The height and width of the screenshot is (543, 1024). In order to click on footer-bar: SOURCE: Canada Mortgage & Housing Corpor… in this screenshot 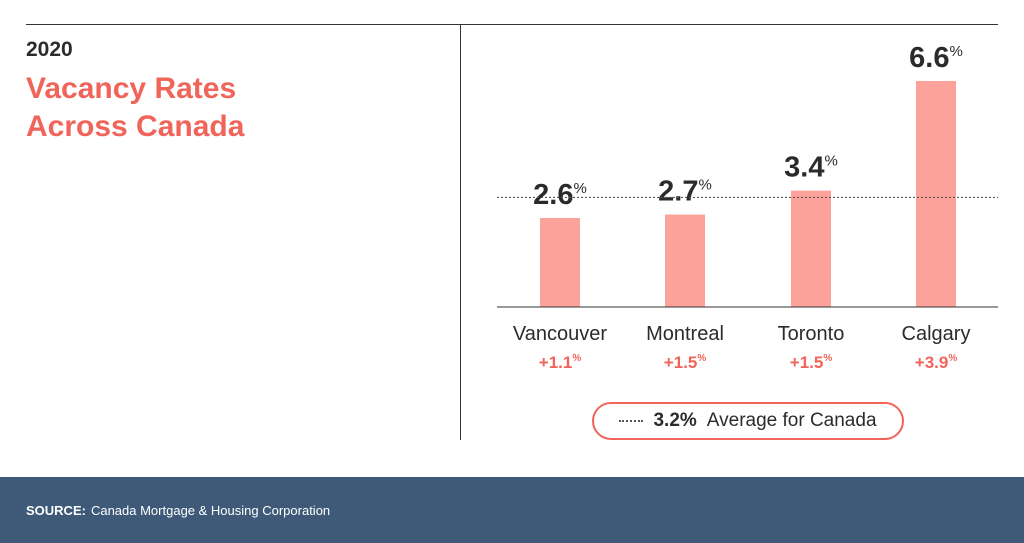, I will do `click(512, 510)`.